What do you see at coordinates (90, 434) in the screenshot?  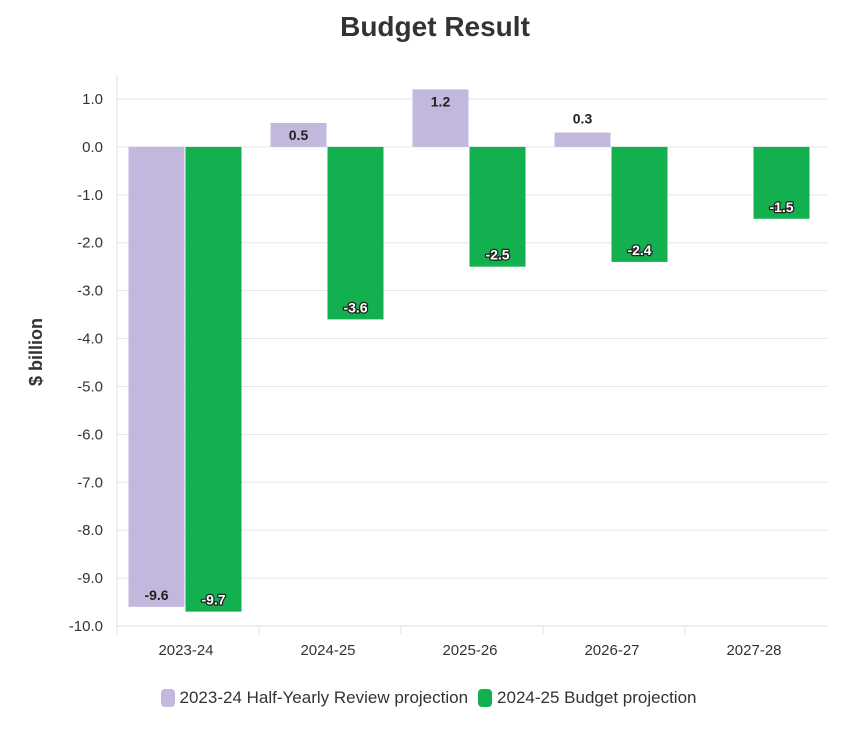 I see `y-tick-label: -6.0` at bounding box center [90, 434].